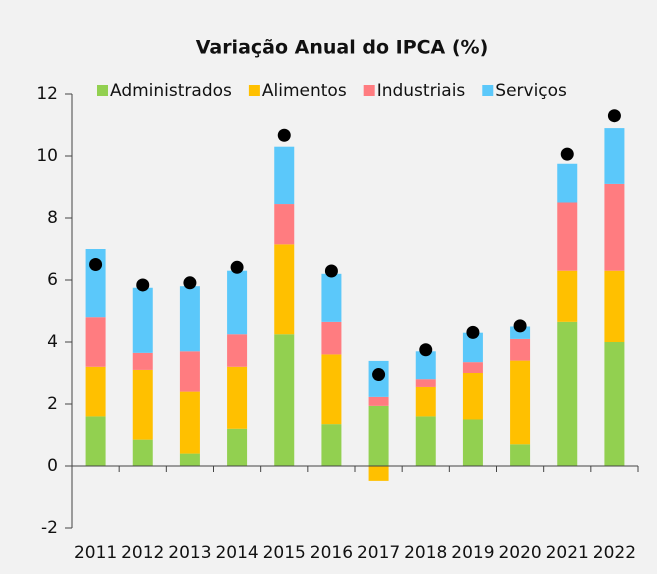 The image size is (657, 574). What do you see at coordinates (472, 553) in the screenshot?
I see `x-tick-label: 2019` at bounding box center [472, 553].